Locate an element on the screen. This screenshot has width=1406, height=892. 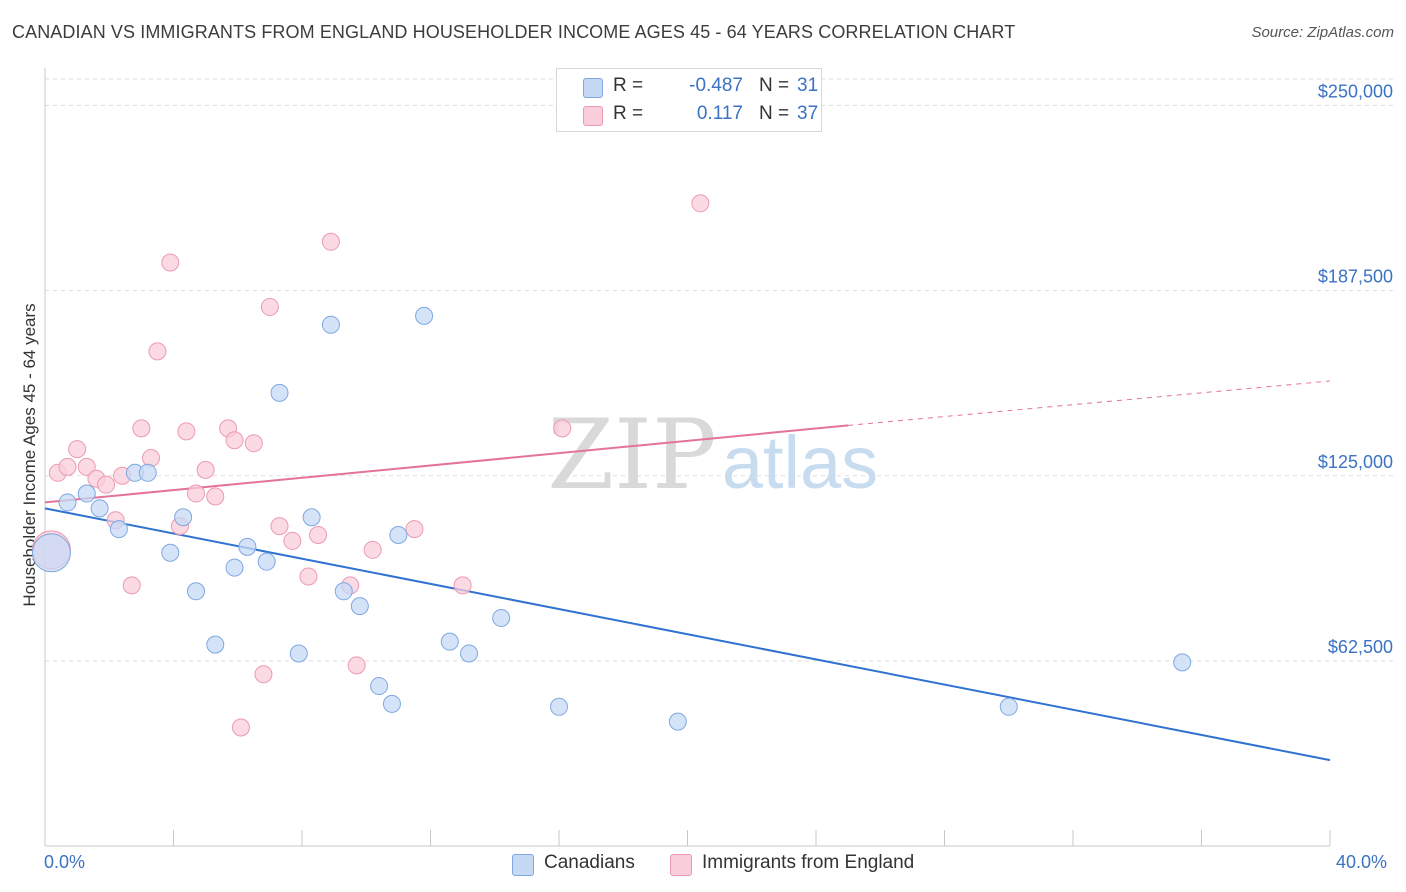
series-legend: Canadians Immigrants from England is located at coordinates (703, 864).